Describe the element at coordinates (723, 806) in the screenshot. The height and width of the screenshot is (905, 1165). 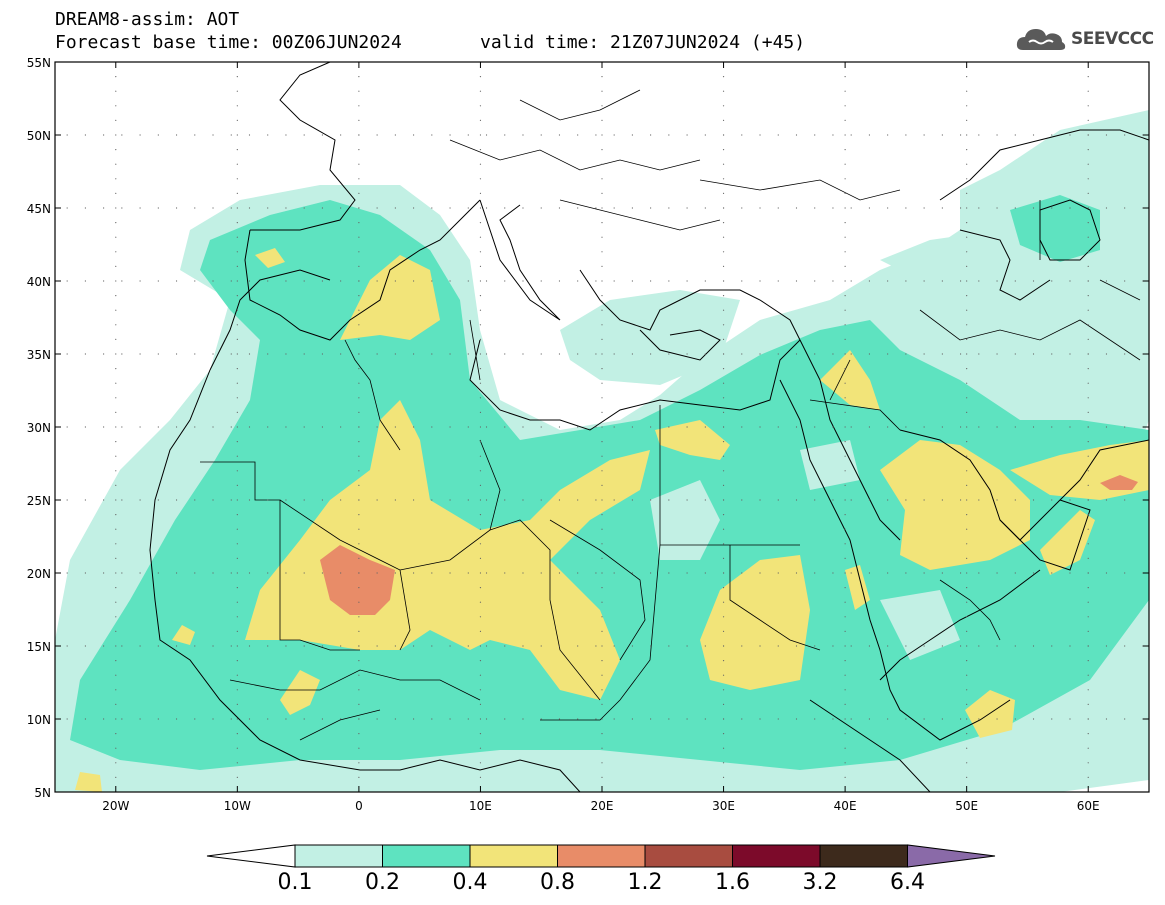
I see `lon-tick-label: 30E` at that location.